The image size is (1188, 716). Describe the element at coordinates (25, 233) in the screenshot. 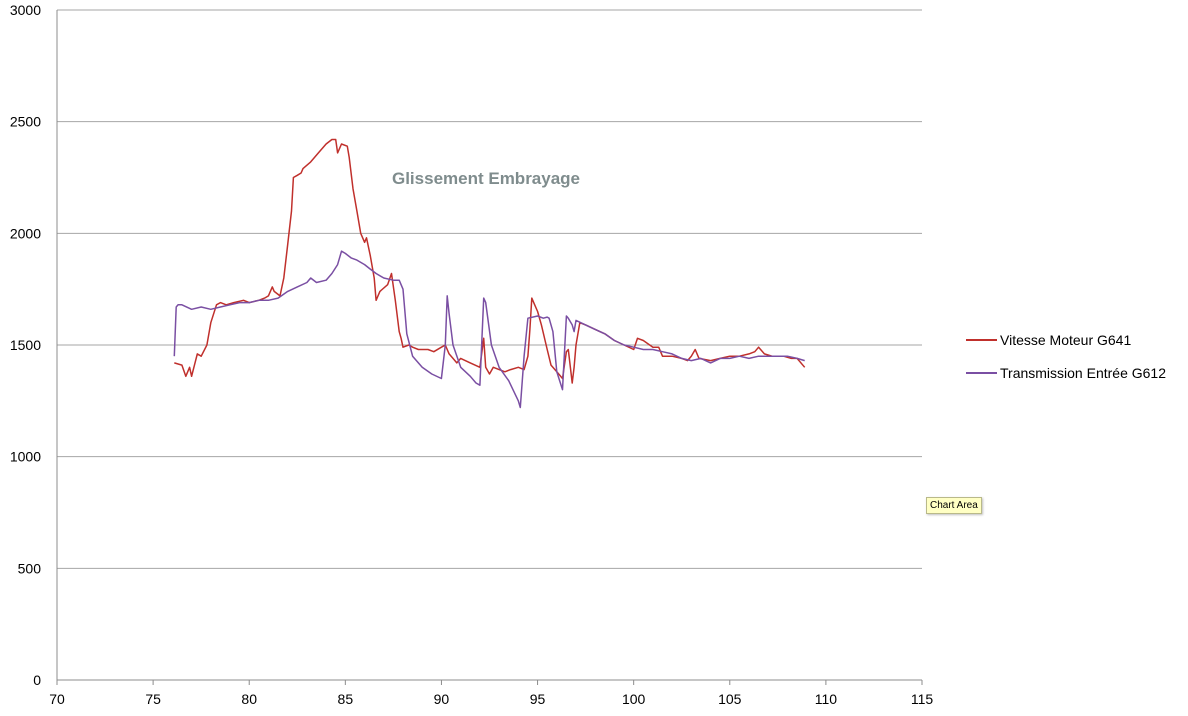

I see `y-tick-label: 2000` at that location.